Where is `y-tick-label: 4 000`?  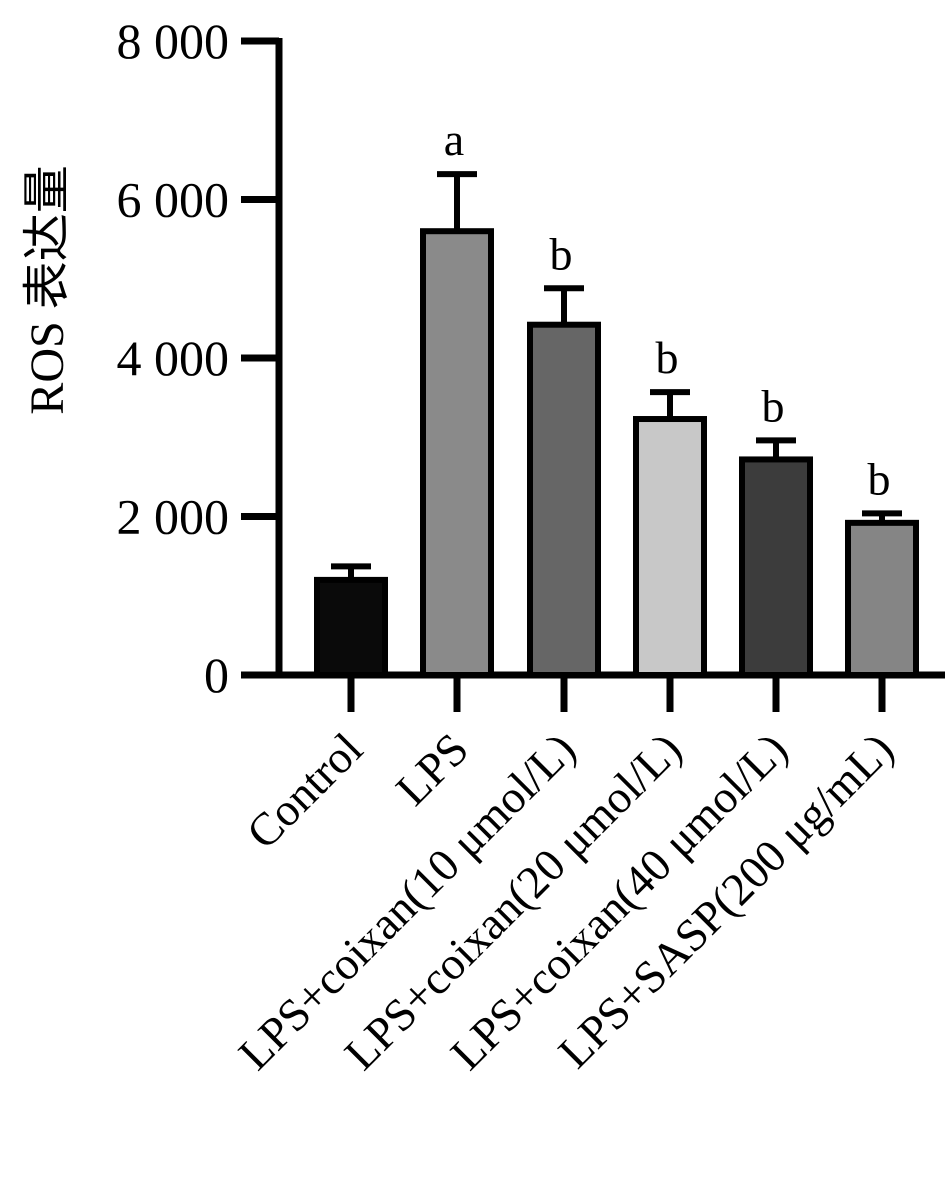 y-tick-label: 4 000 is located at coordinates (173, 358).